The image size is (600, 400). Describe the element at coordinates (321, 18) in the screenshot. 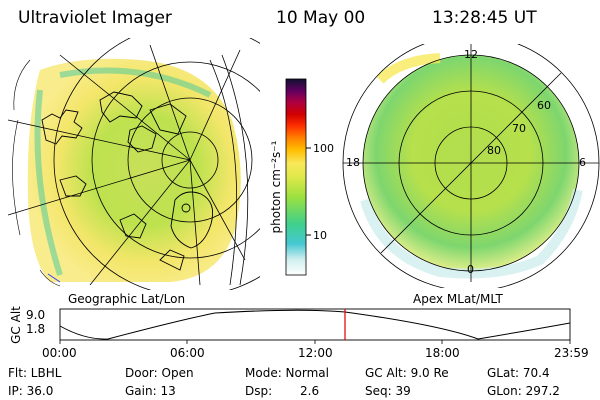

I see `date-label: 10 May 00` at that location.